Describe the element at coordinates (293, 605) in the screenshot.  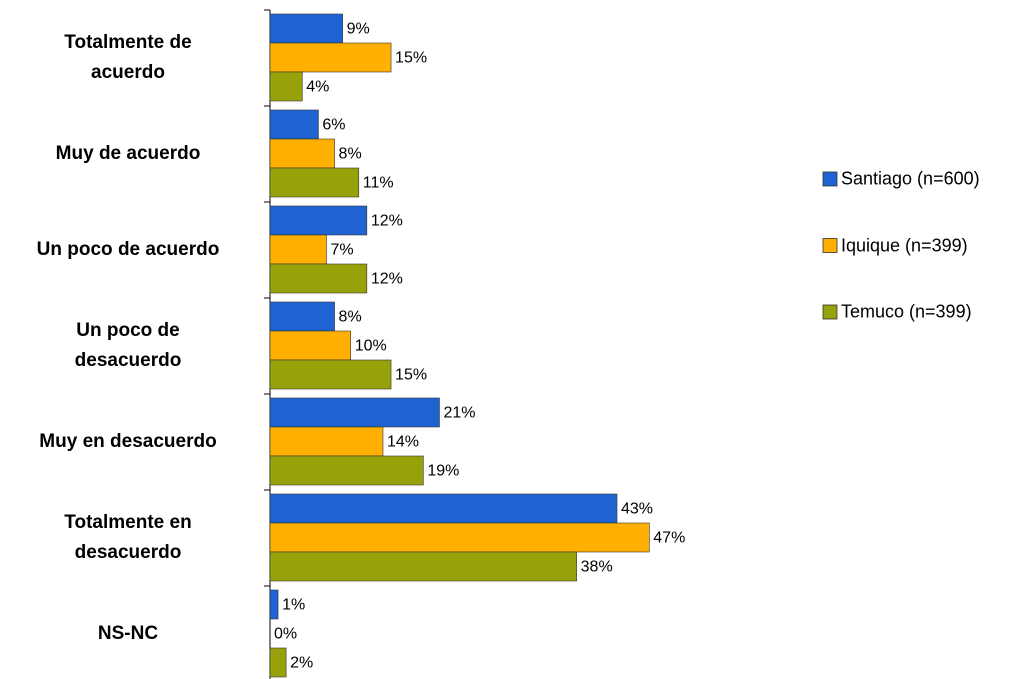
I see `value-label: 1%` at that location.